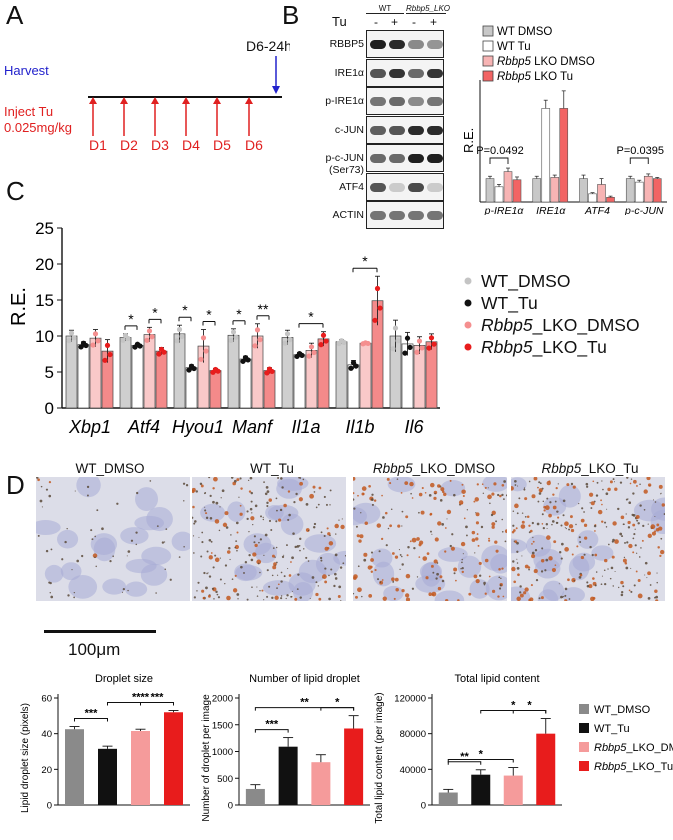  I want to click on inject-arrowhead, so click(249, 100).